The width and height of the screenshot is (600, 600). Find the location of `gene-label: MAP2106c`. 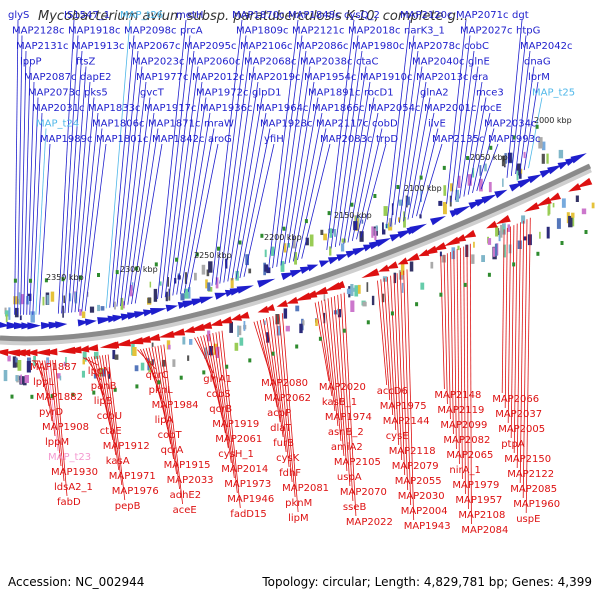

gene-label: MAP2106c is located at coordinates (266, 46).